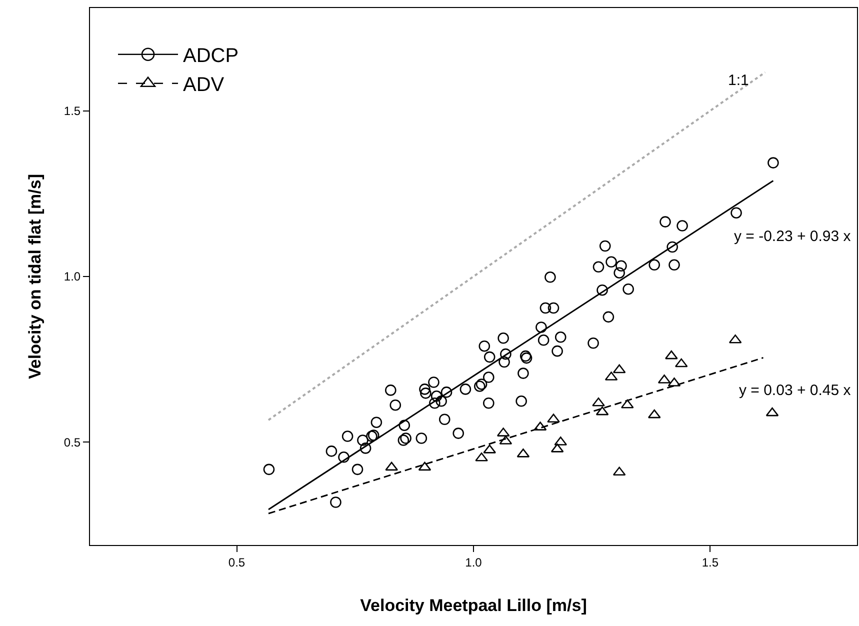 This screenshot has height=626, width=859. I want to click on y-axis-title: Velocity on tidal flat [m/s], so click(34, 276).